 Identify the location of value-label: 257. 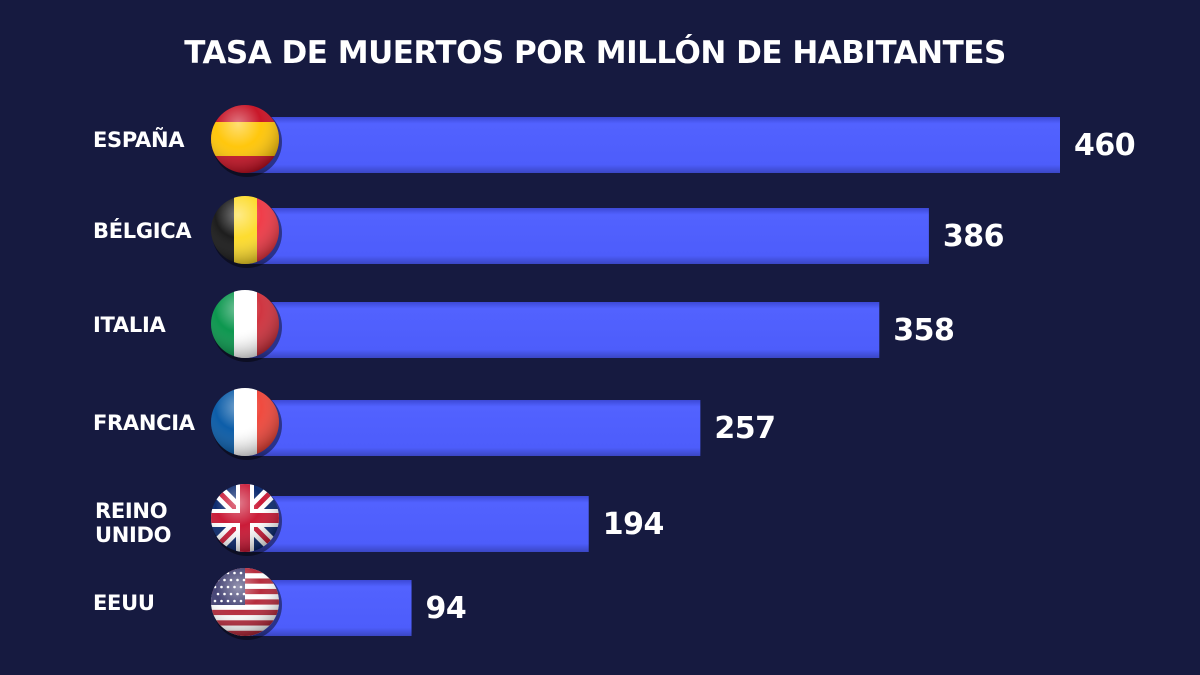
(744, 428).